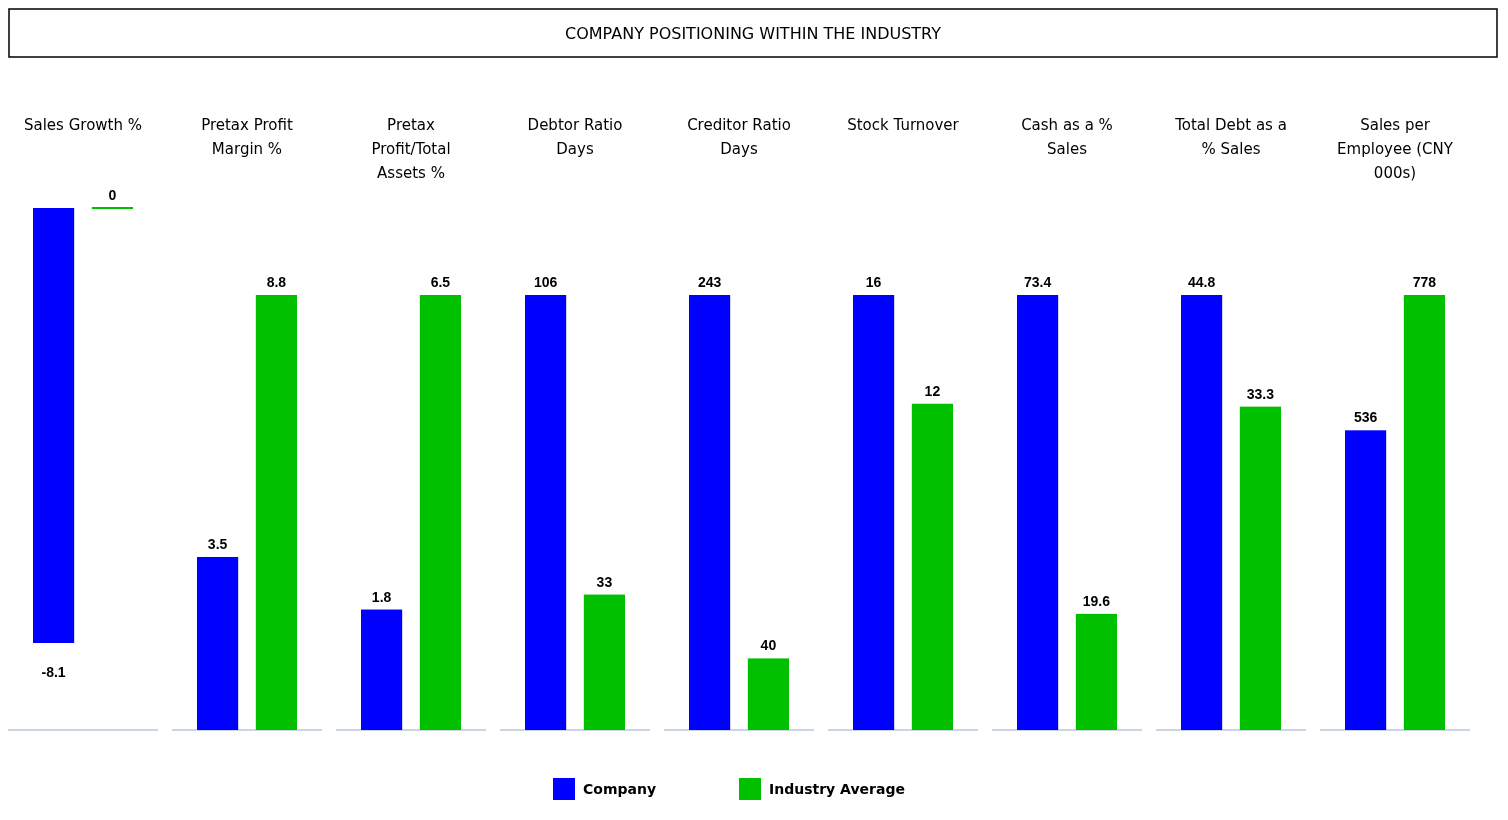 Image resolution: width=1508 pixels, height=820 pixels. I want to click on data-label: 106, so click(545, 282).